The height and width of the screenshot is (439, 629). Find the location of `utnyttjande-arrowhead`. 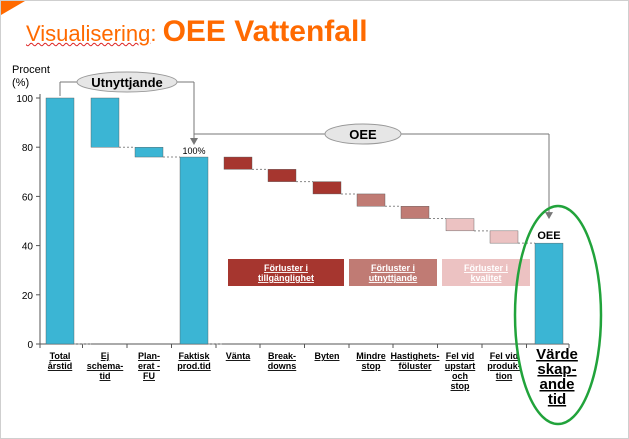

utnyttjande-arrowhead is located at coordinates (194, 142).